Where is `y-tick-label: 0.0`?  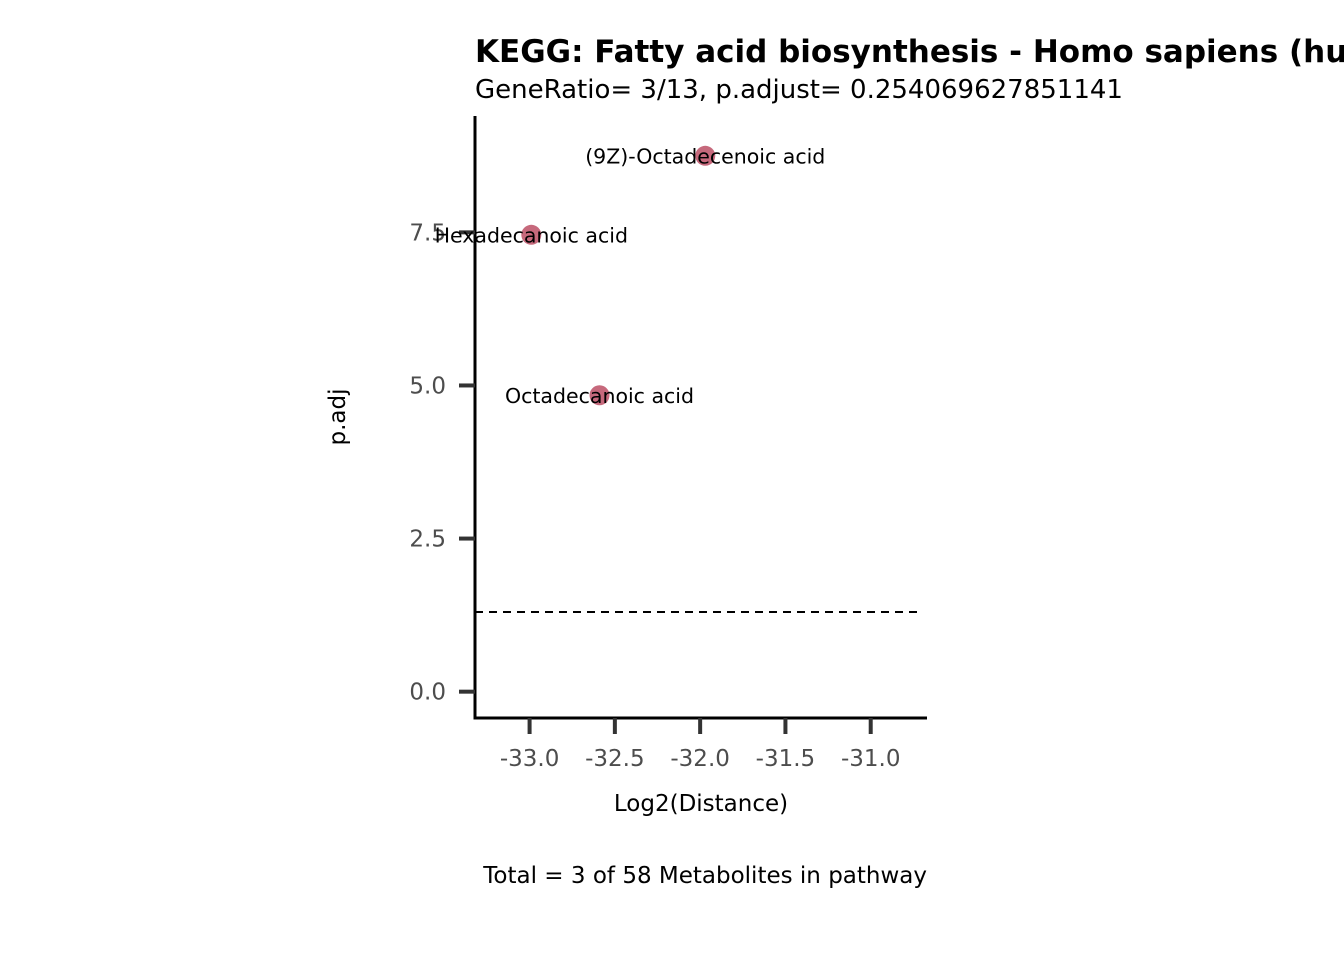
y-tick-label: 0.0 is located at coordinates (427, 693).